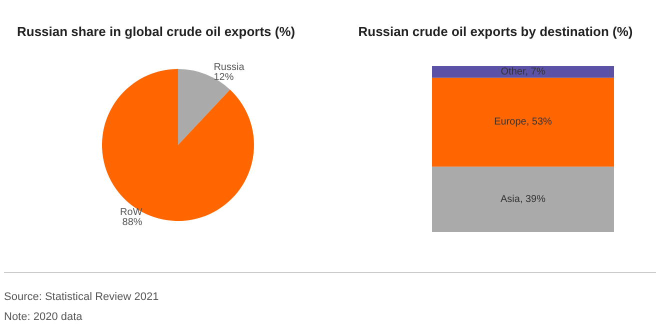  What do you see at coordinates (224, 77) in the screenshot?
I see `data-label: 12%` at bounding box center [224, 77].